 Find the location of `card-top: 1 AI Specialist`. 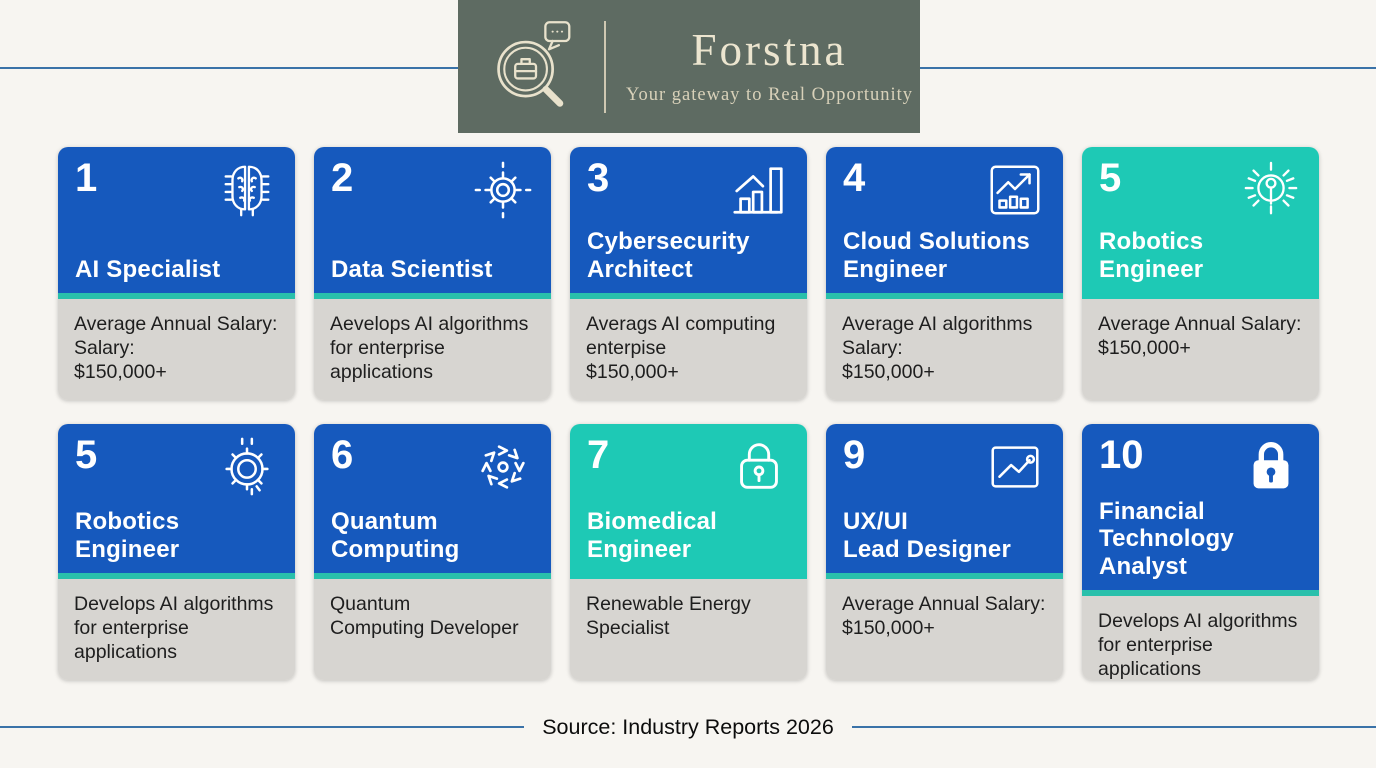

card-top: 1 AI Specialist is located at coordinates (176, 220).